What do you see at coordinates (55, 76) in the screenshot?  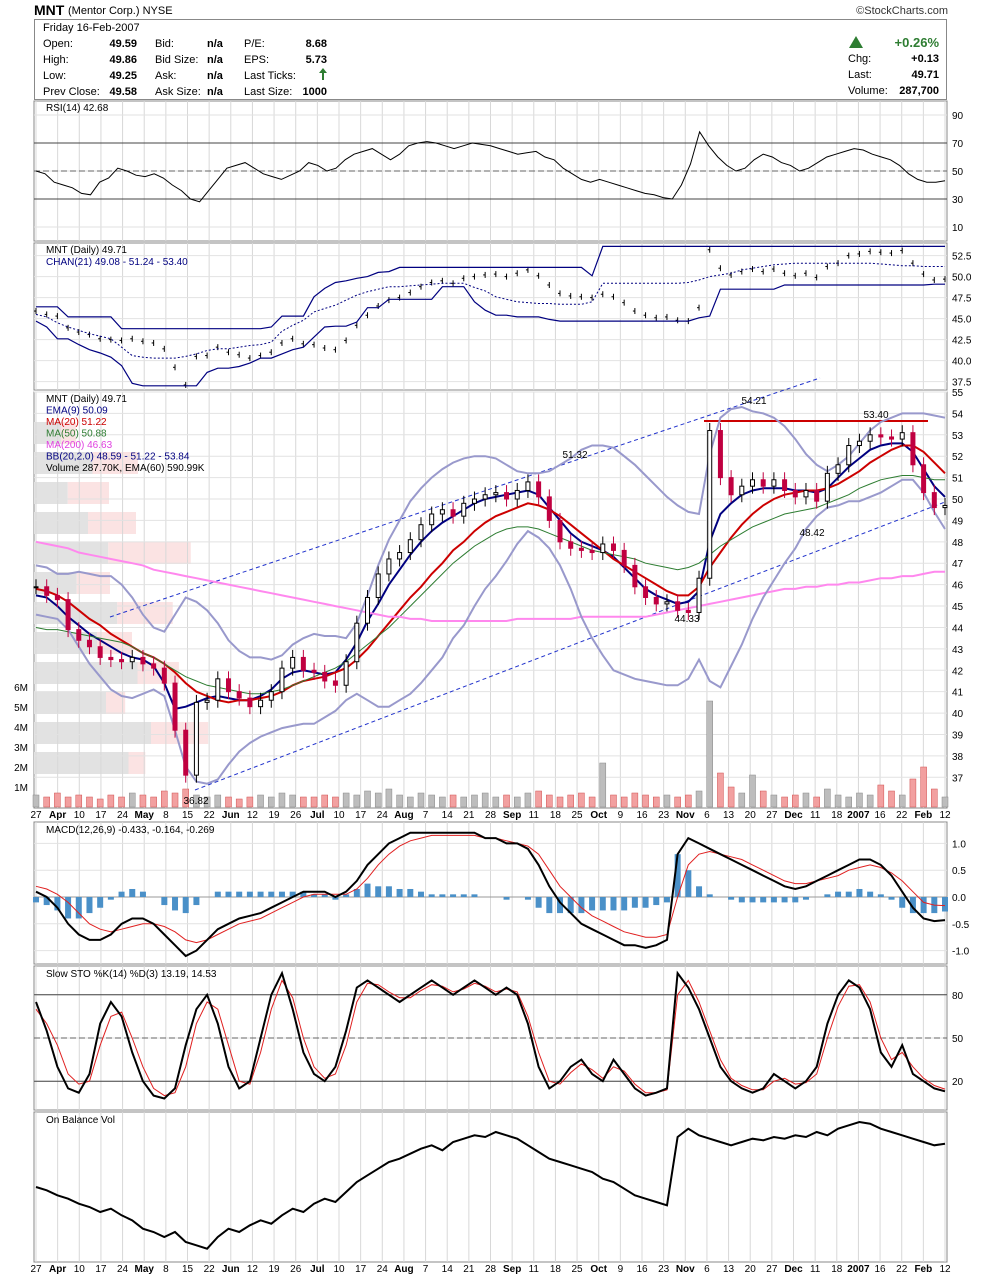 I see `low-label: Low:` at bounding box center [55, 76].